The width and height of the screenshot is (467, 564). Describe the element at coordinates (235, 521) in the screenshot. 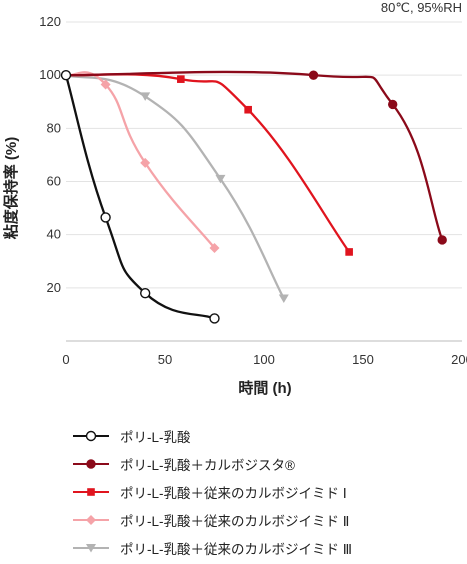

I see `legend-label: ポリ-L-乳酸＋従来のカルボジイミド Ⅱ` at that location.